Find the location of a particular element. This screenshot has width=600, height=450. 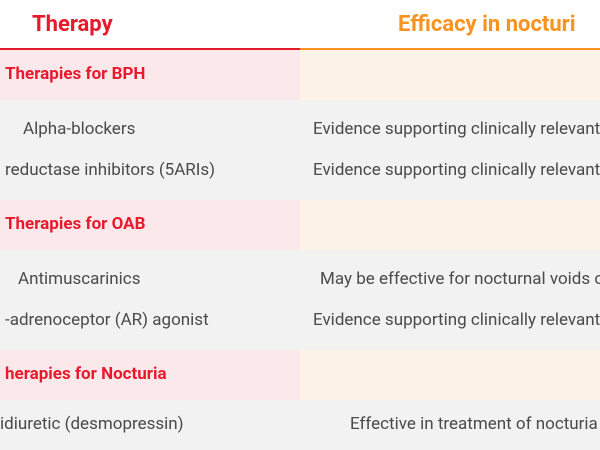

therapy-cell: Antimuscarinics is located at coordinates (79, 279).